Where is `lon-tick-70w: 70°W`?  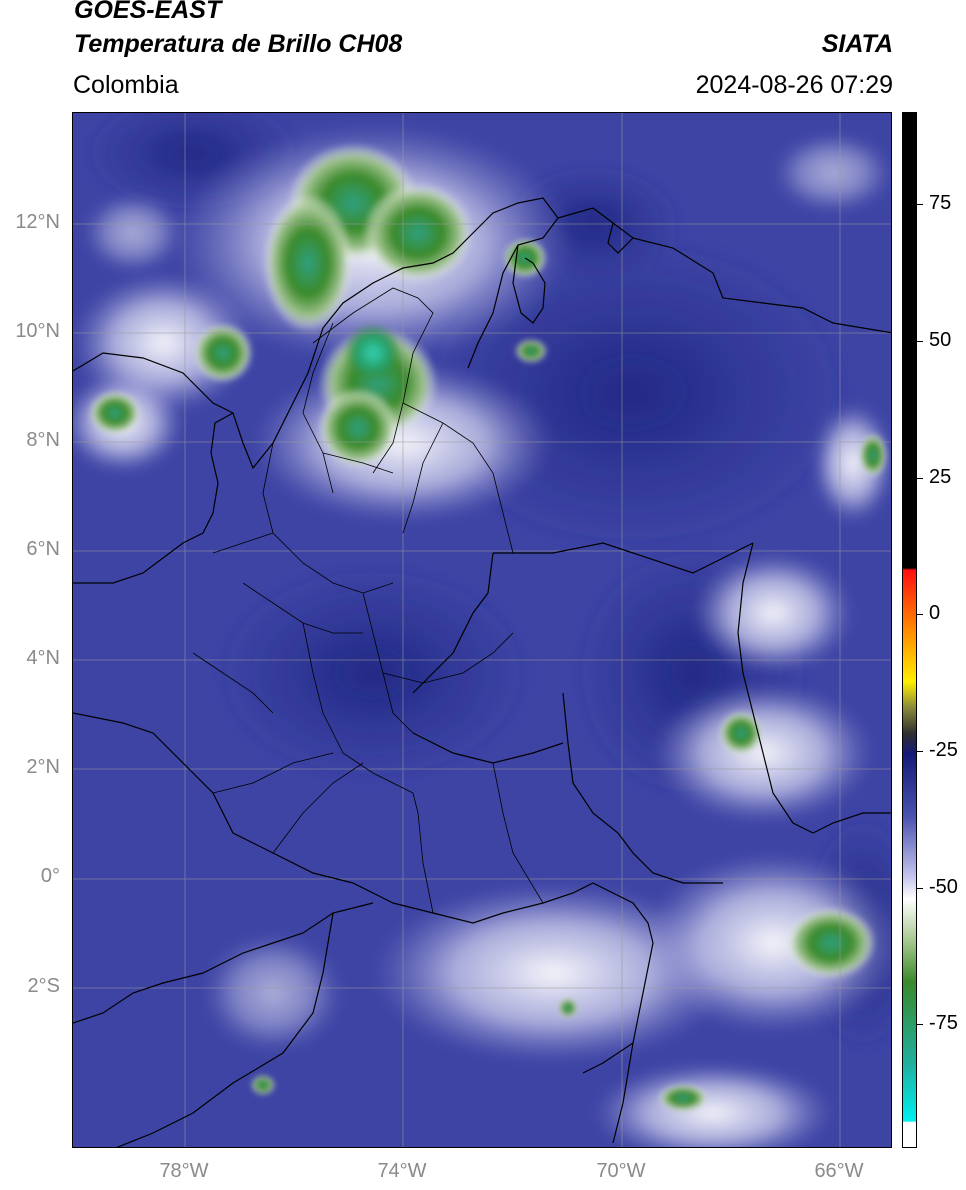
lon-tick-70w: 70°W is located at coordinates (621, 1171).